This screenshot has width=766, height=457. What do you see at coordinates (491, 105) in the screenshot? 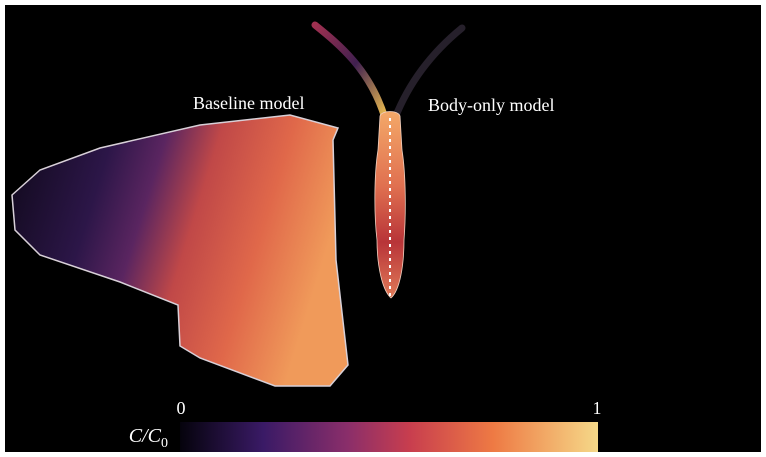
I see `body-only-label: Body-only model` at bounding box center [491, 105].